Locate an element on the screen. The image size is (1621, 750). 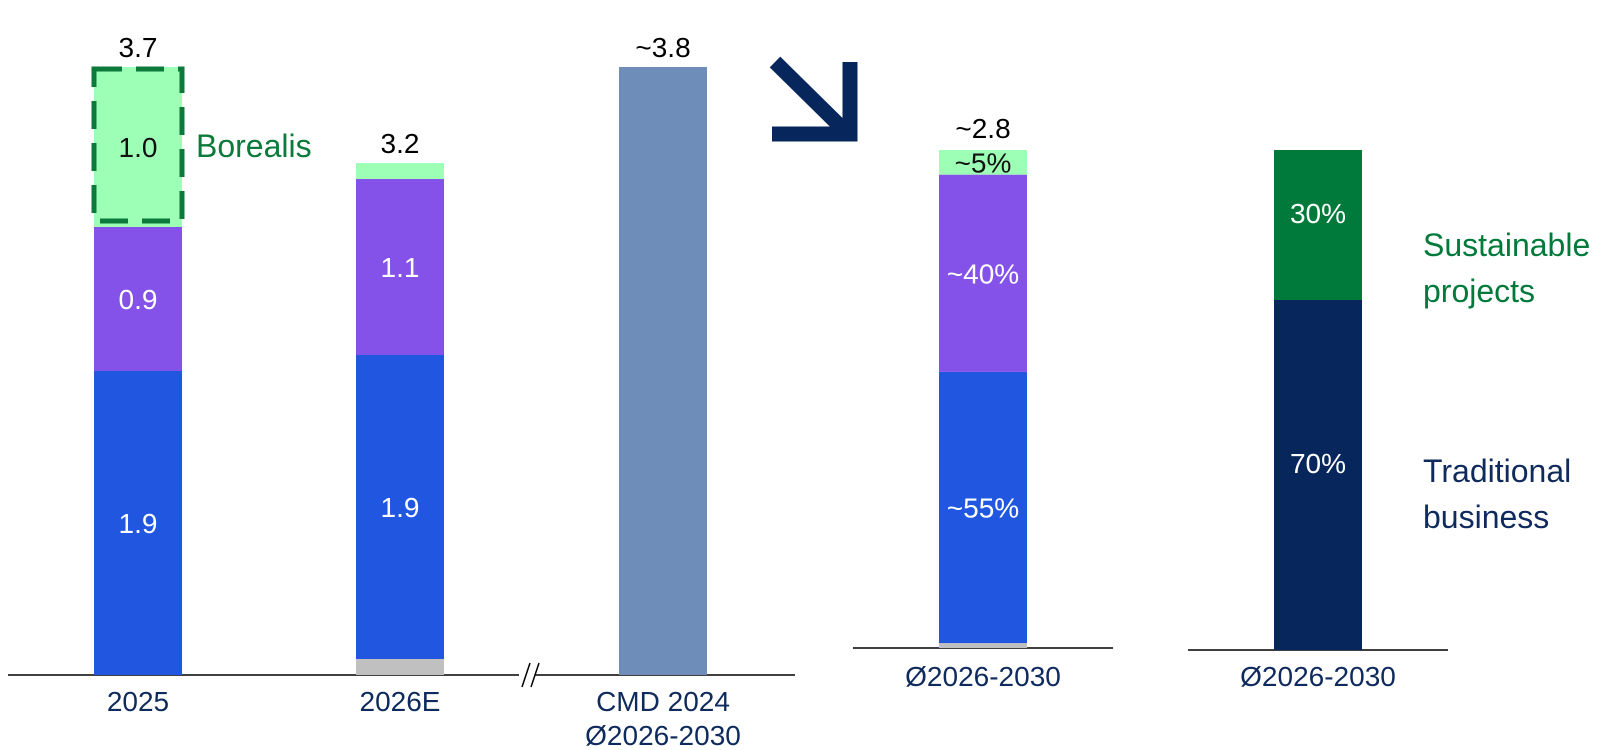
highlight-label: Borealis is located at coordinates (254, 146).